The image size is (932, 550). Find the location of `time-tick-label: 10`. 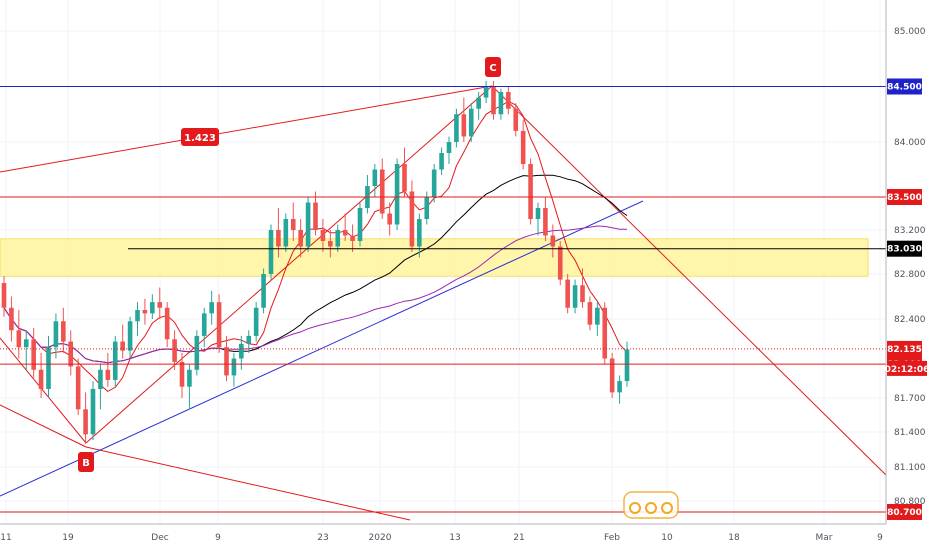

time-tick-label: 10 is located at coordinates (667, 538).